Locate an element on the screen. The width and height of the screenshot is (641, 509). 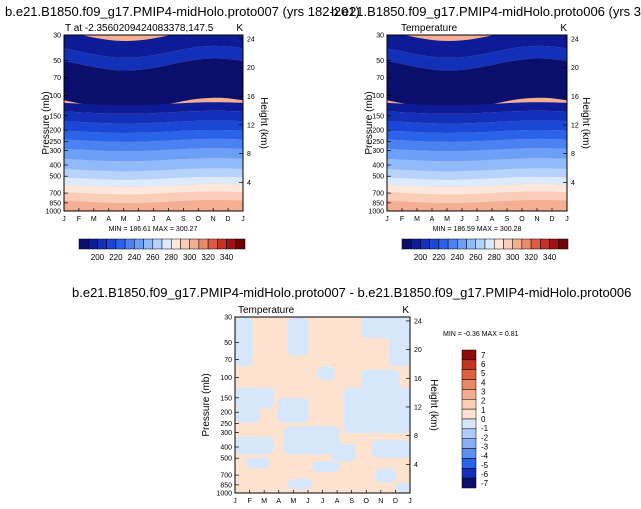
colorbar-label: 220 is located at coordinates (116, 257).